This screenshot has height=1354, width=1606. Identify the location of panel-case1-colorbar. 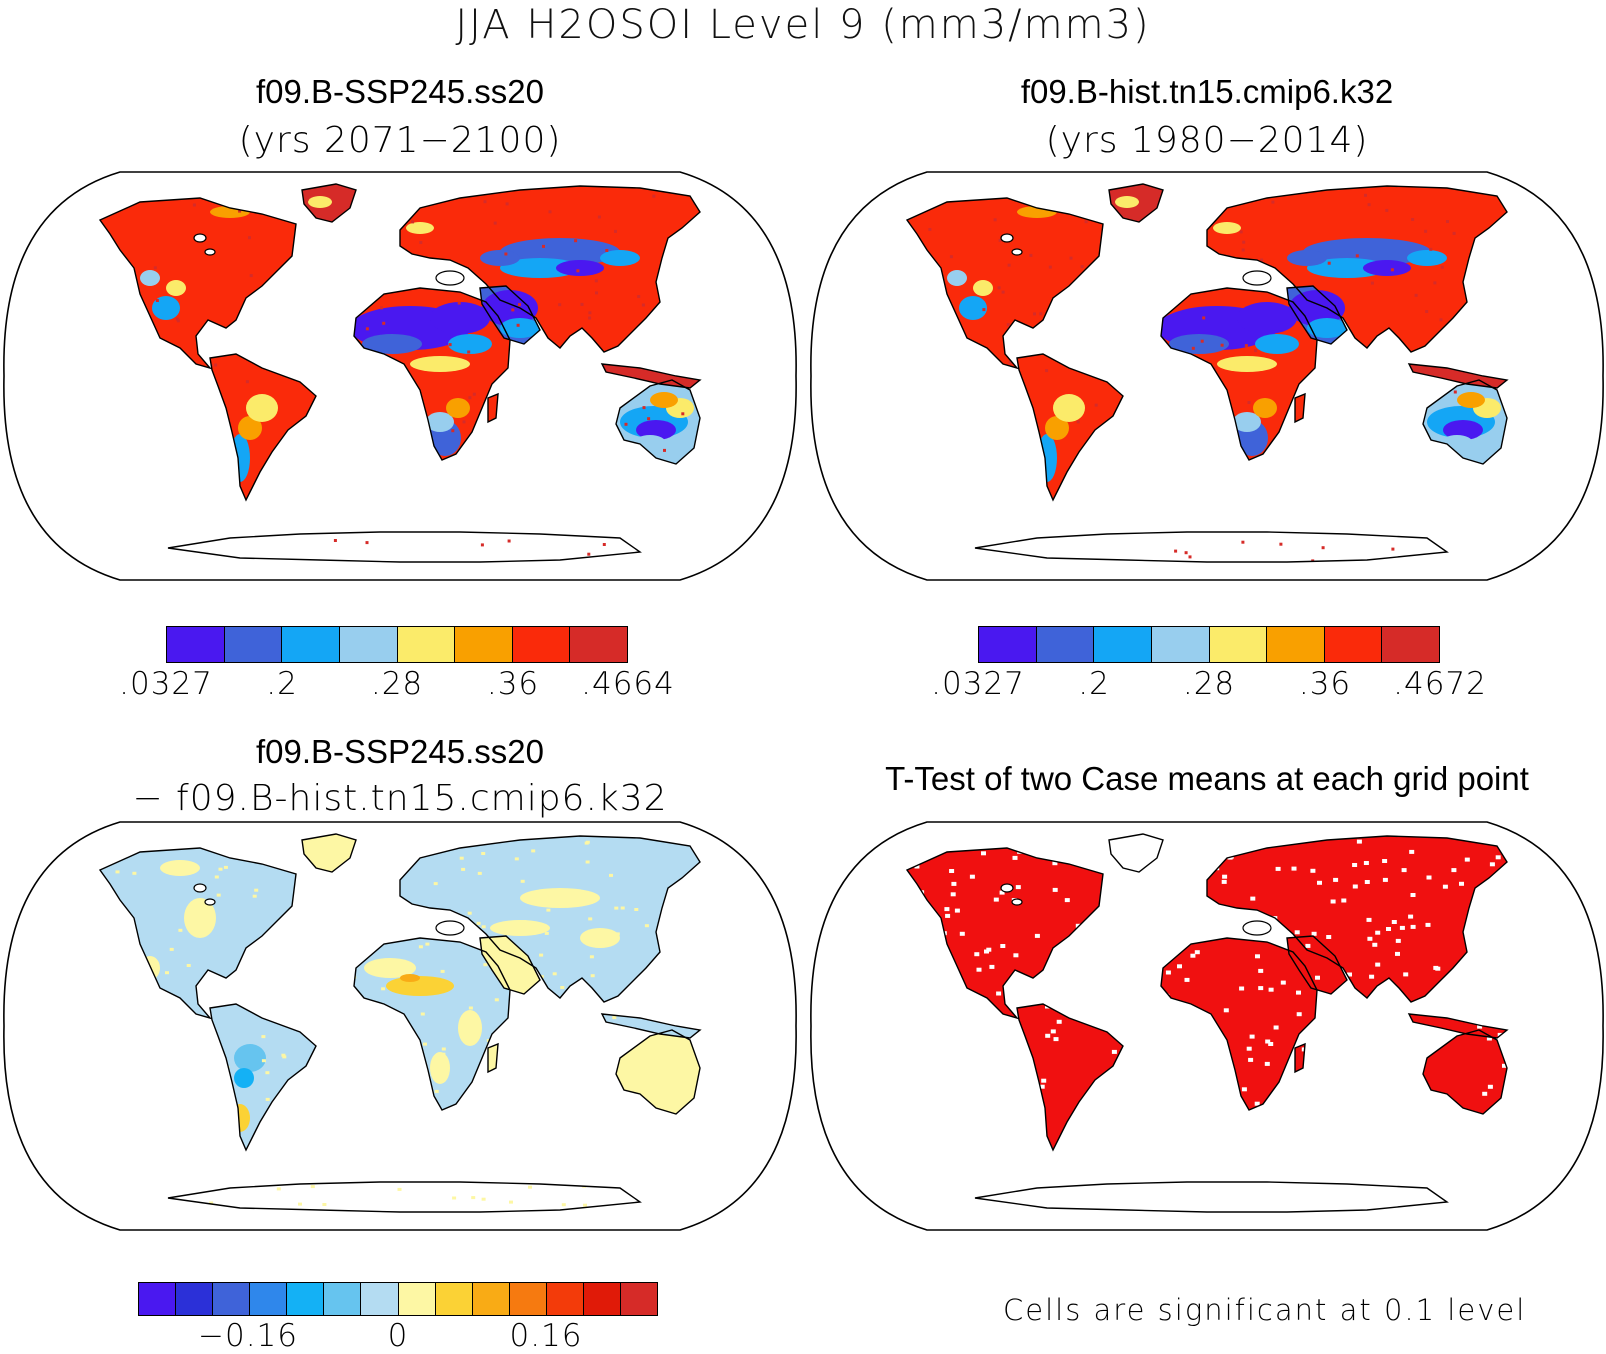
(397, 644).